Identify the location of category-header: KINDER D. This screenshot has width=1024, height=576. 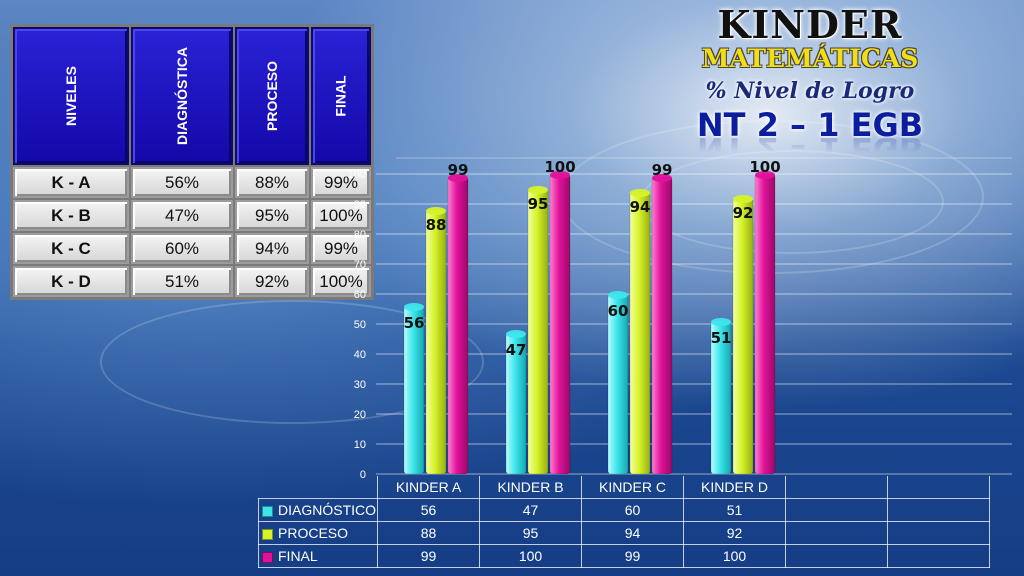
(734, 487).